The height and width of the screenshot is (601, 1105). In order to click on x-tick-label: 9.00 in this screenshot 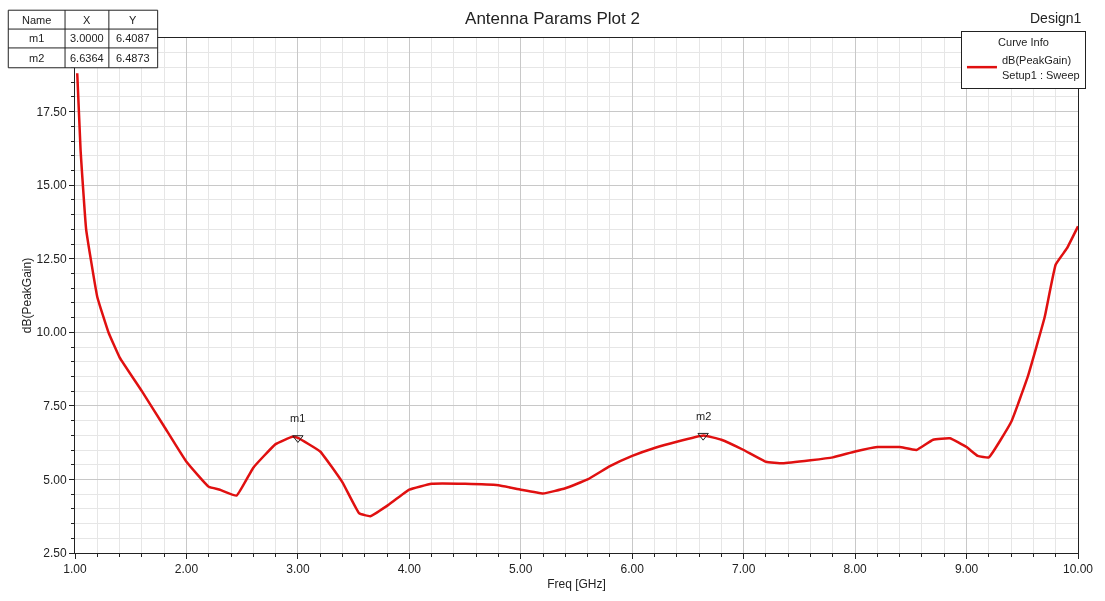, I will do `click(966, 569)`.